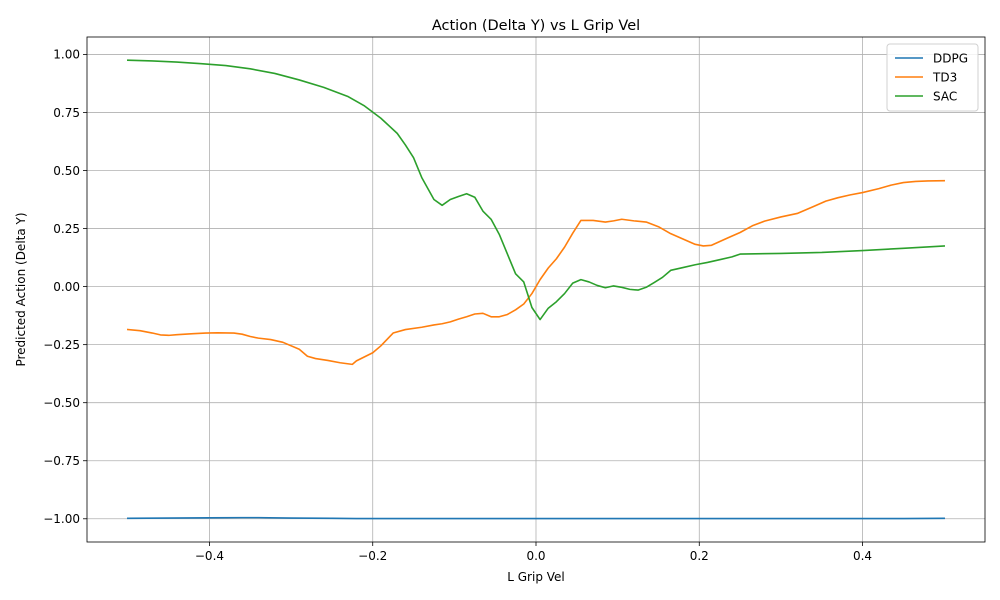 The image size is (1000, 600). Describe the element at coordinates (61, 519) in the screenshot. I see `y-tick-label: −1.00` at that location.